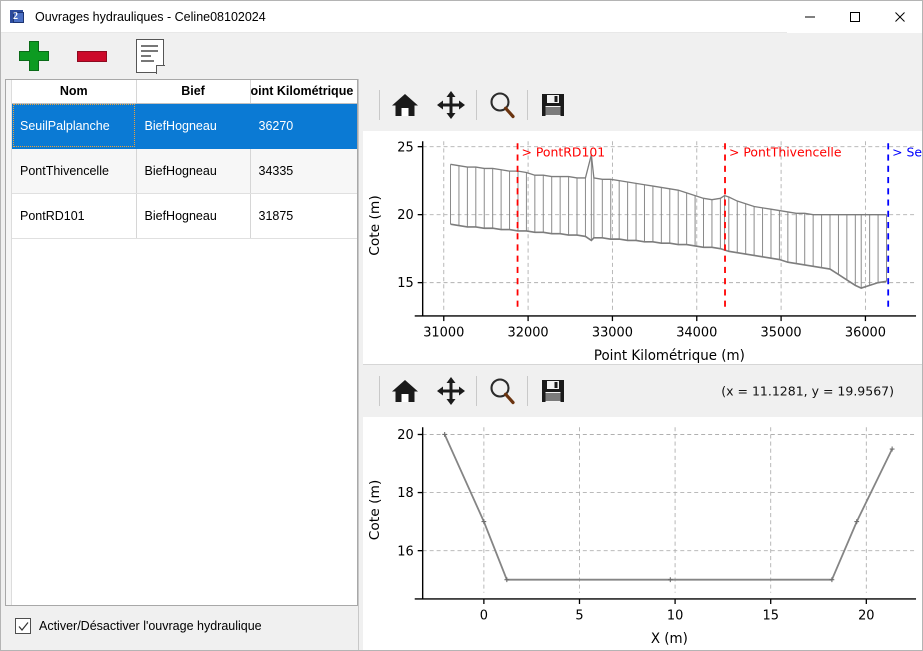 The width and height of the screenshot is (923, 651). Describe the element at coordinates (74, 126) in the screenshot. I see `cell-nom: SeuilPalplanche` at that location.